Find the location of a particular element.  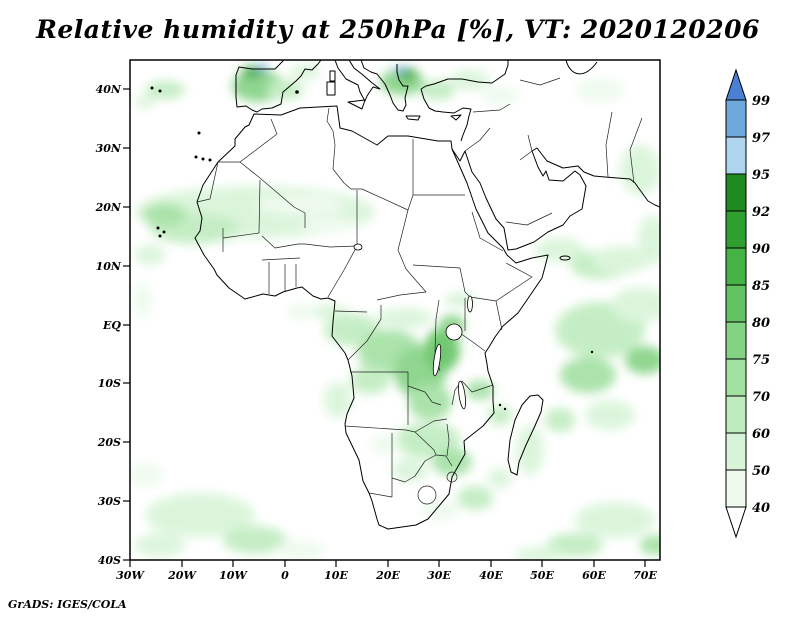

x-tick-label: 50E is located at coordinates (542, 575).